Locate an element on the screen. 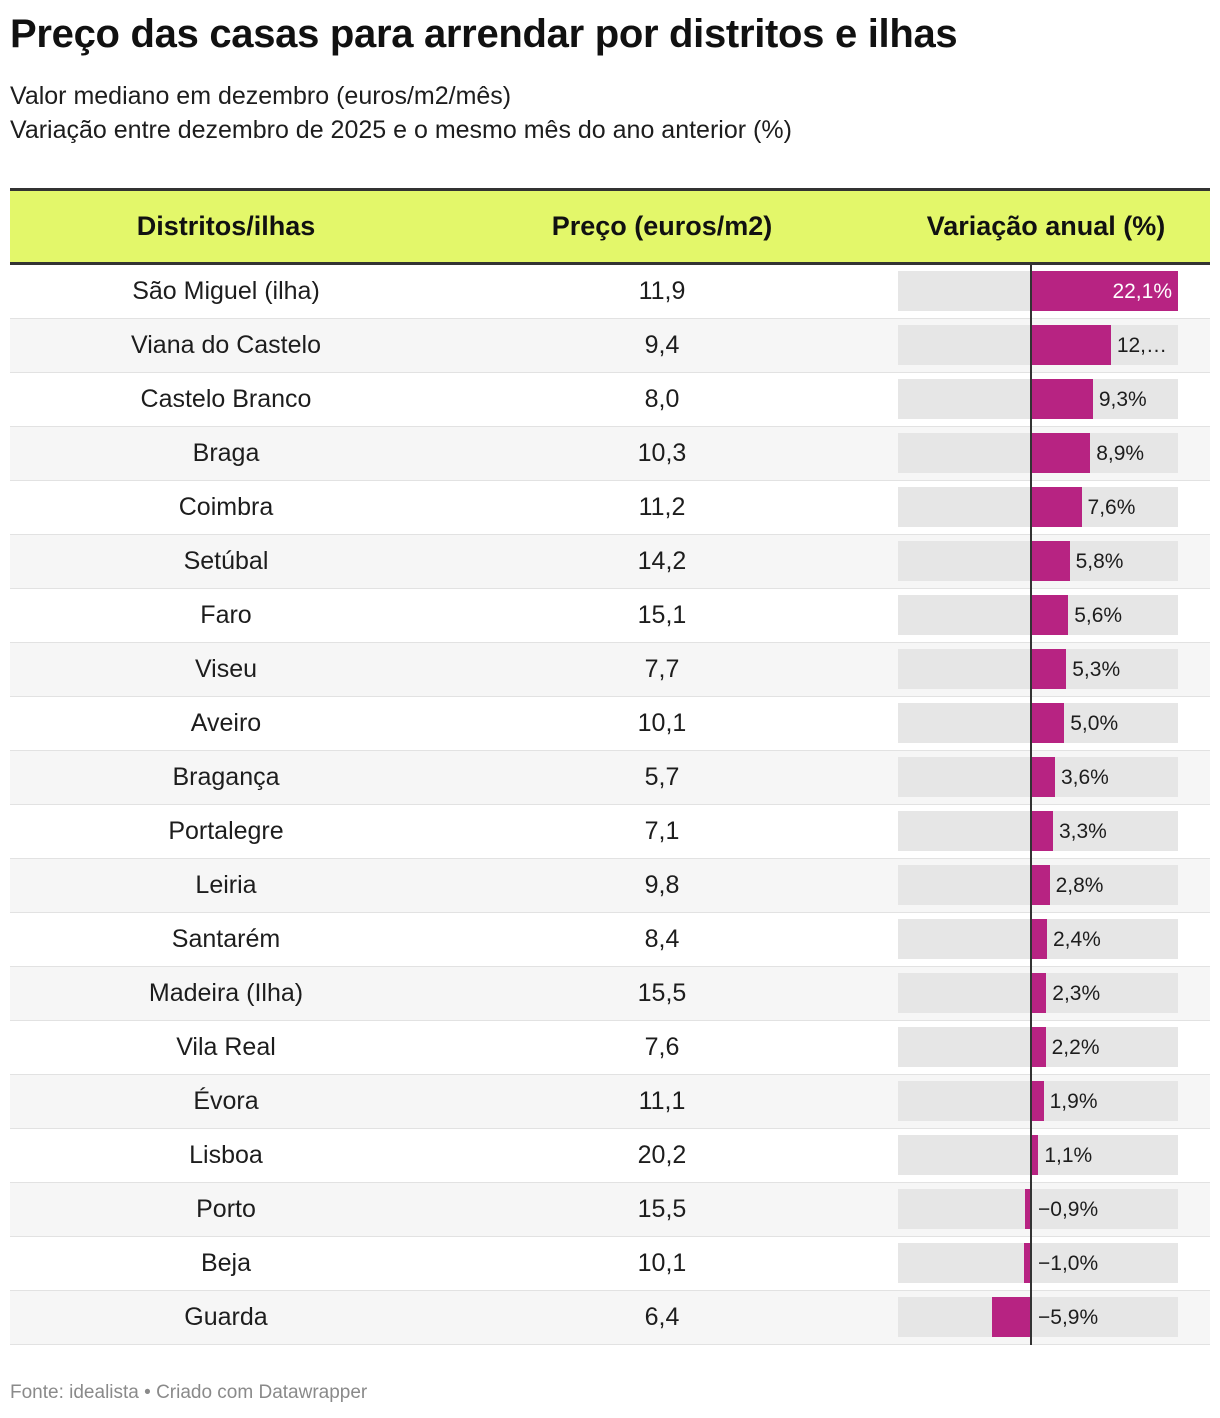  district-name: Braga is located at coordinates (226, 453).